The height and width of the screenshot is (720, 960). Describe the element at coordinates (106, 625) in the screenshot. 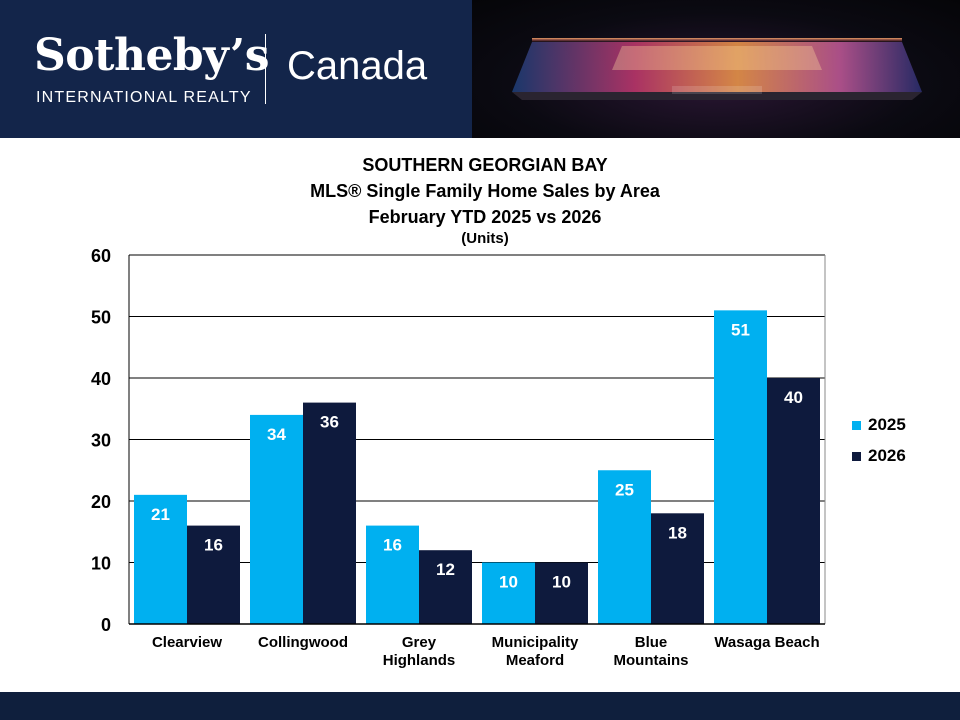

I see `y-tick-label-0: 0` at that location.